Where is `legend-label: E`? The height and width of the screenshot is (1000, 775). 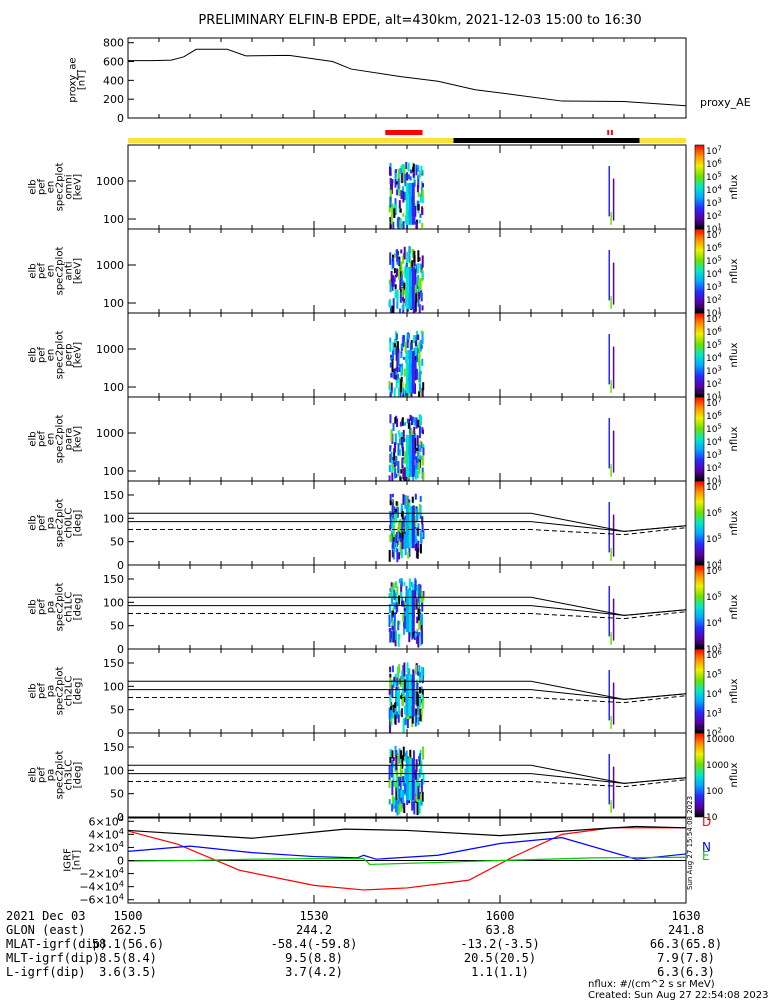 legend-label: E is located at coordinates (706, 856).